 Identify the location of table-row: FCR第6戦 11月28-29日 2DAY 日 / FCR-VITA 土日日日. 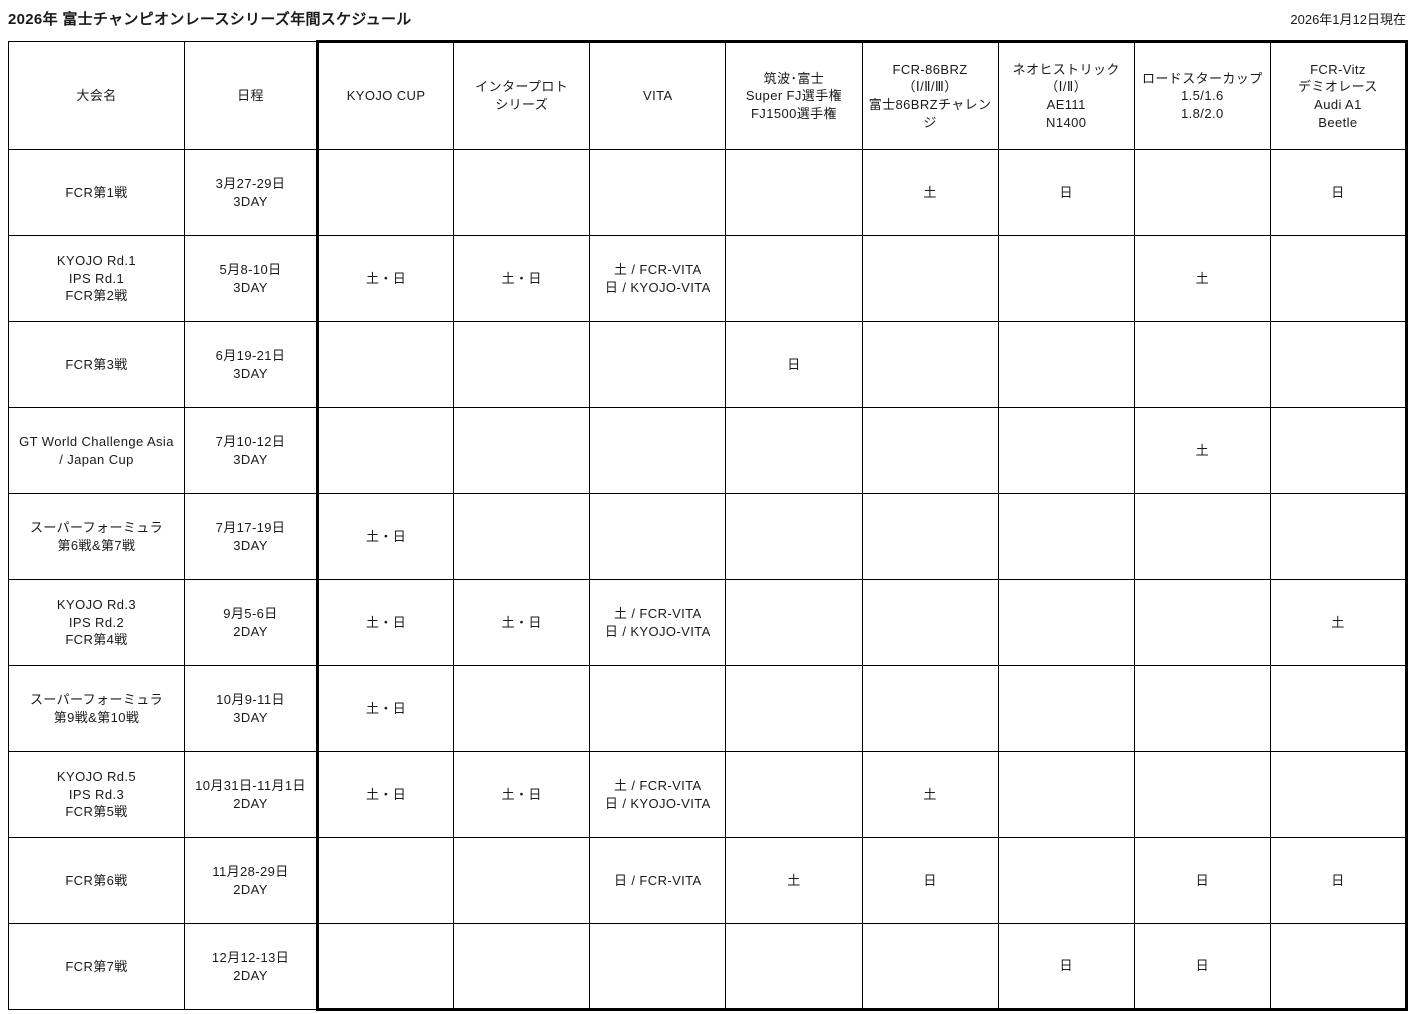
(708, 880).